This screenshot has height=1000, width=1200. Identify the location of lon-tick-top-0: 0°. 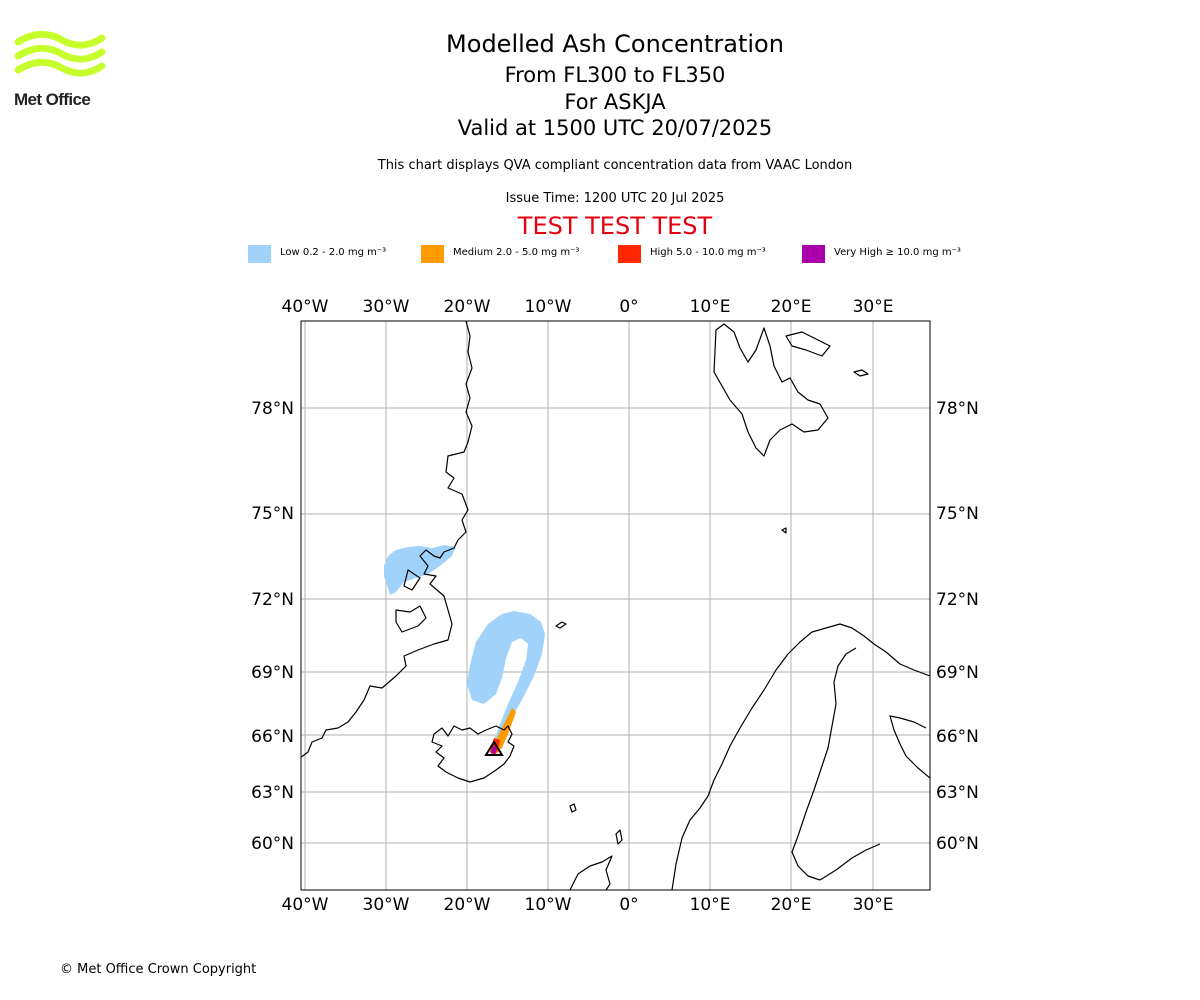
(628, 307).